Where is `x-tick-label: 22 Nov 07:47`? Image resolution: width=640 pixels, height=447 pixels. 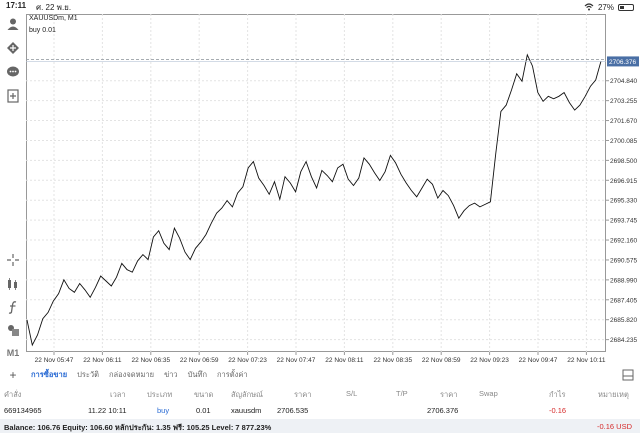 x-tick-label: 22 Nov 07:47 is located at coordinates (296, 360).